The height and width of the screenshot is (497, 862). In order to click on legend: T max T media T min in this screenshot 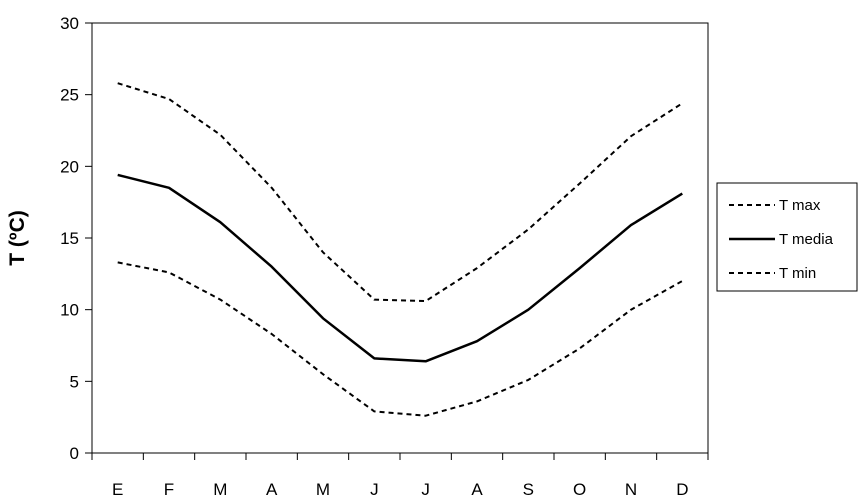, I will do `click(787, 237)`.